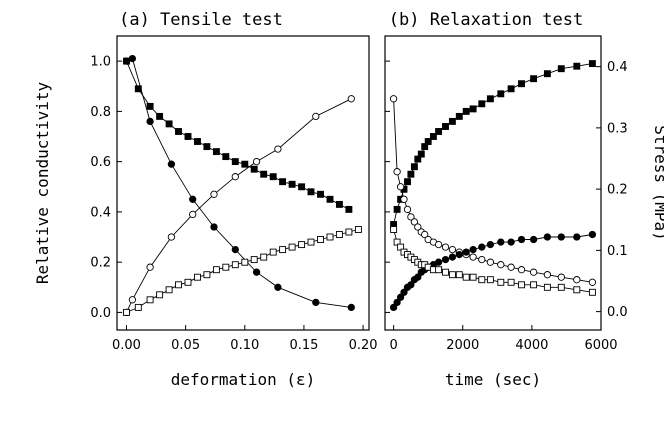 Image resolution: width=664 pixels, height=421 pixels. I want to click on panel-b-x-axis-title: time (sec), so click(493, 379).